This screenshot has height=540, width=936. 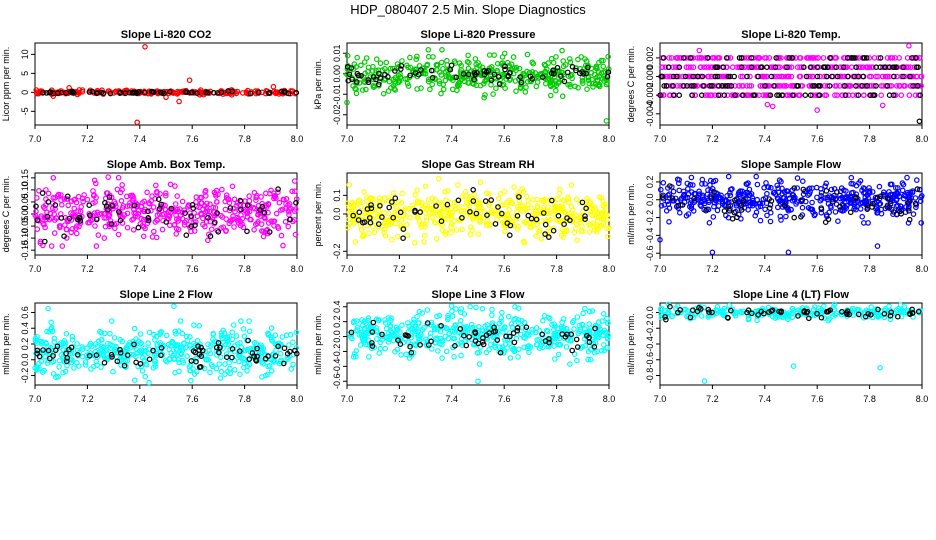 What do you see at coordinates (244, 269) in the screenshot?
I see `x-tick-label: 7.8` at bounding box center [244, 269].